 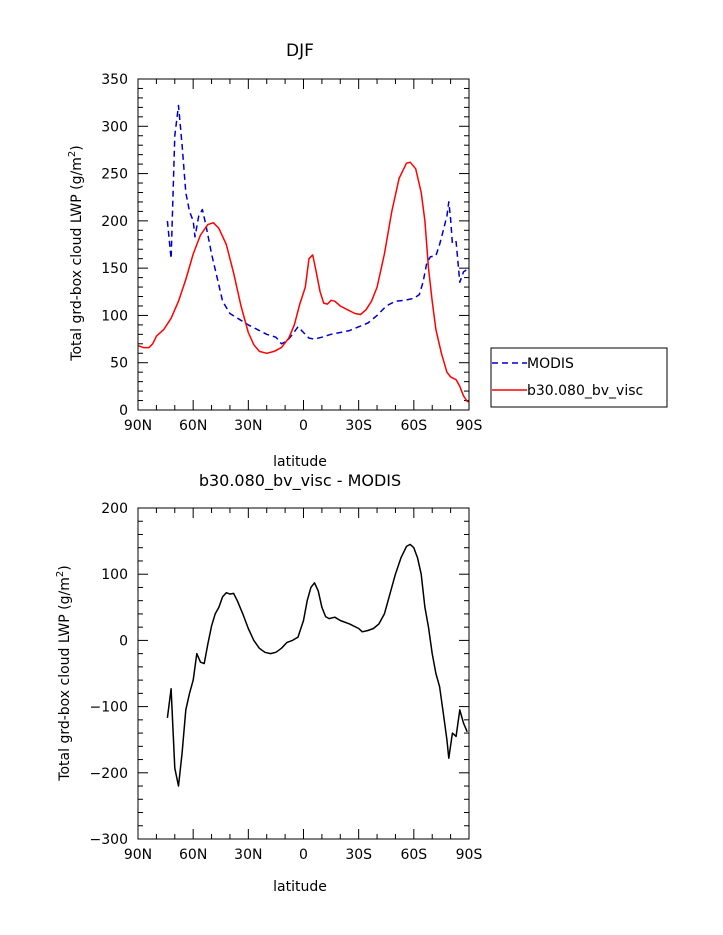 I want to click on chart-top-xtick-label: 0, so click(x=303, y=426).